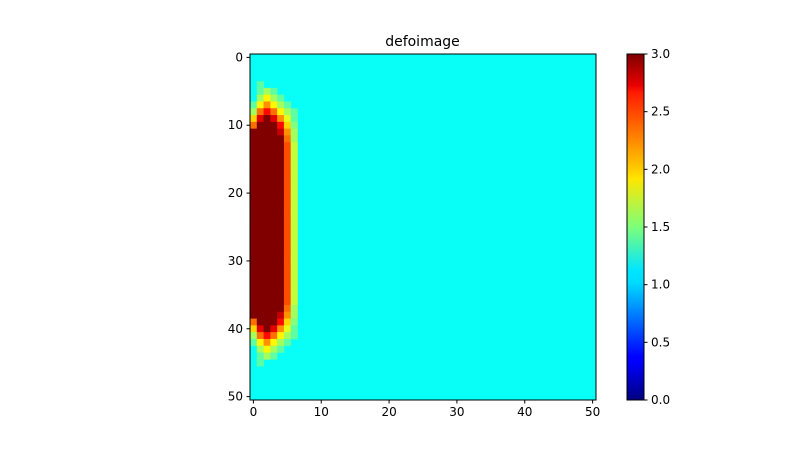  What do you see at coordinates (235, 329) in the screenshot?
I see `y-tick-label: 40` at bounding box center [235, 329].